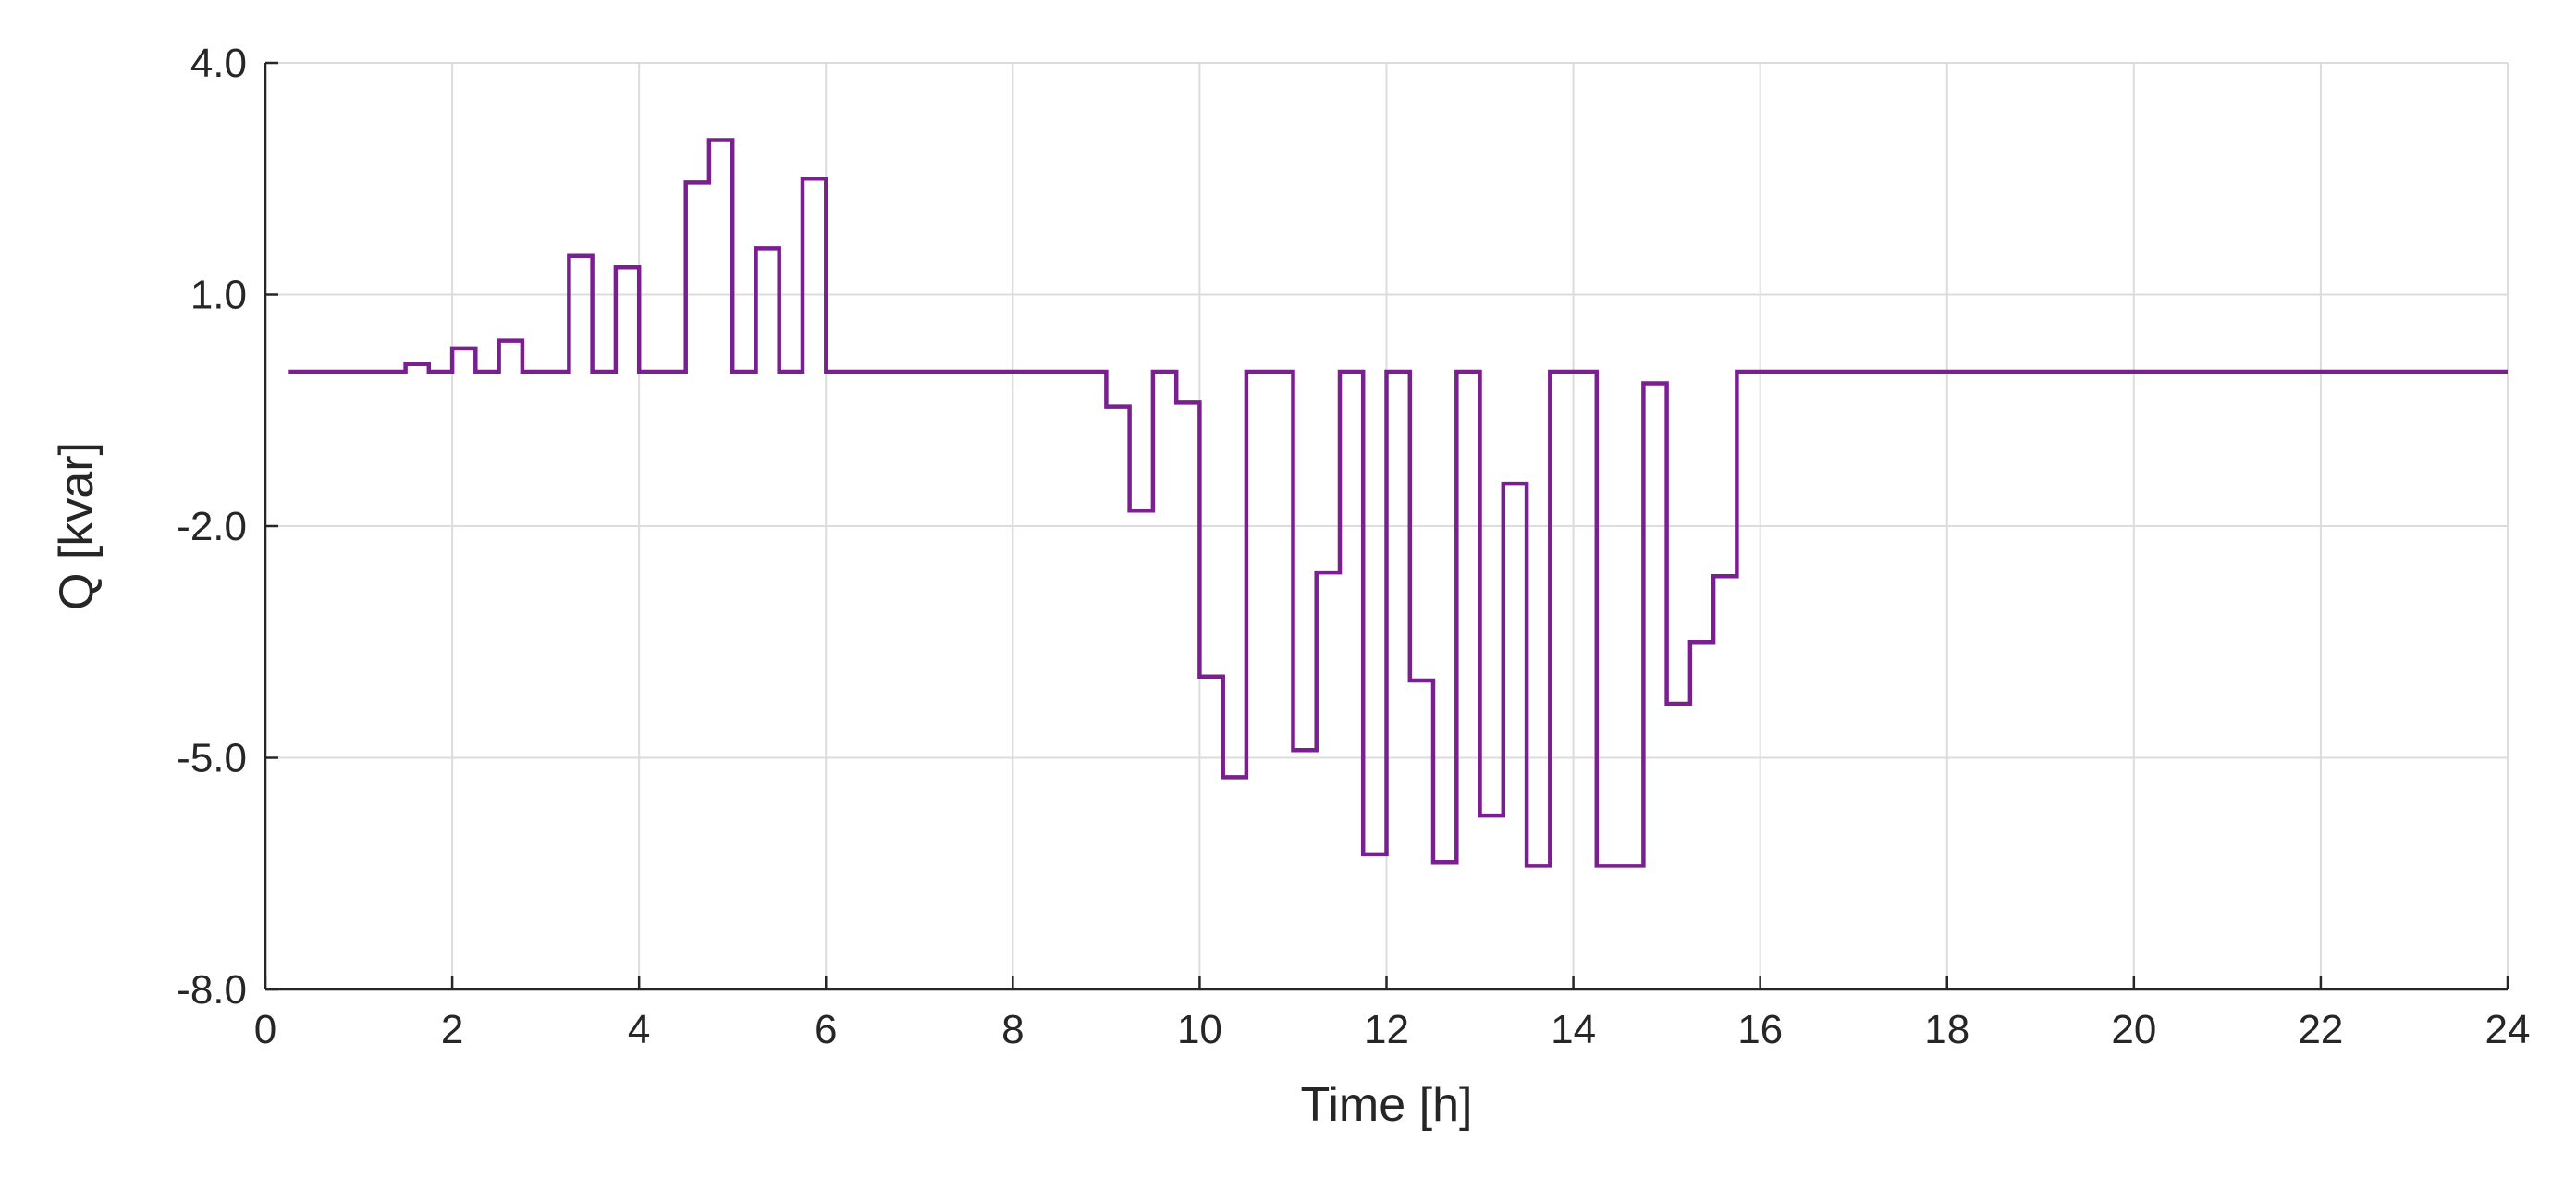 This screenshot has width=2576, height=1191. What do you see at coordinates (639, 1029) in the screenshot?
I see `x-tick-label: 4` at bounding box center [639, 1029].